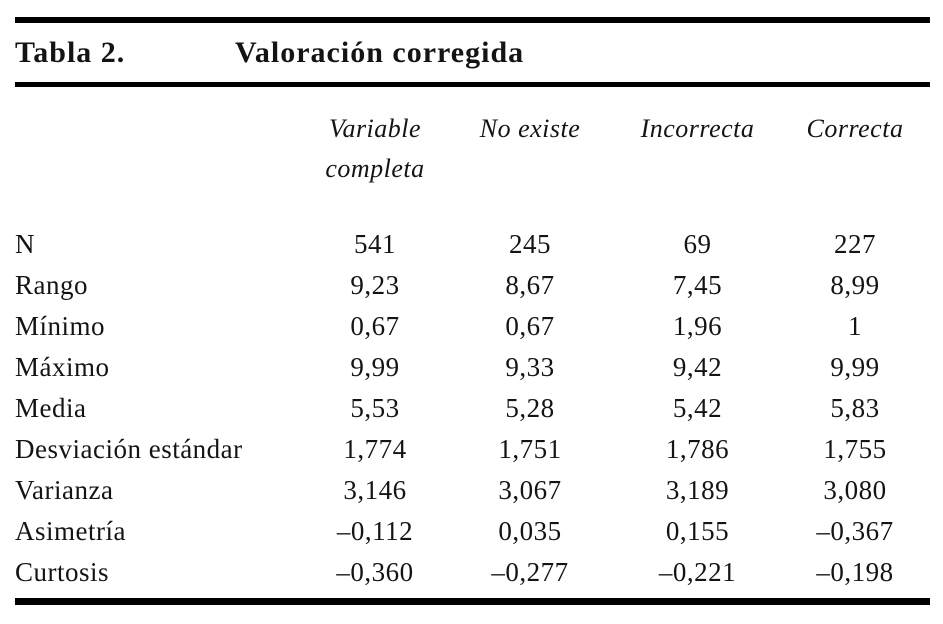 The image size is (943, 624). Describe the element at coordinates (855, 285) in the screenshot. I see `cell-value: 8,99` at that location.